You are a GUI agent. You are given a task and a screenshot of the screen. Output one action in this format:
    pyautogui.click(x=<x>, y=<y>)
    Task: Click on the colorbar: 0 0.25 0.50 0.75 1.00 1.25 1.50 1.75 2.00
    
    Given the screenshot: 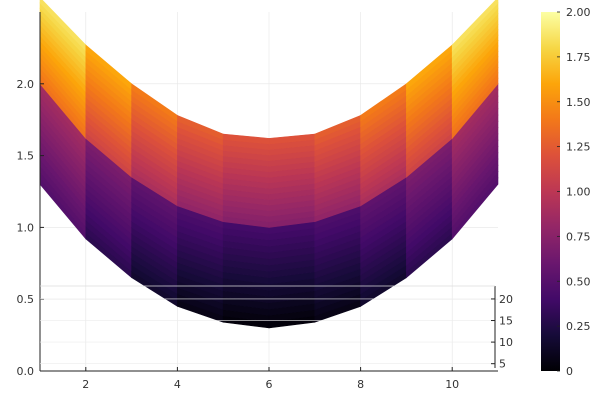 What is the action you would take?
    pyautogui.click(x=566, y=192)
    